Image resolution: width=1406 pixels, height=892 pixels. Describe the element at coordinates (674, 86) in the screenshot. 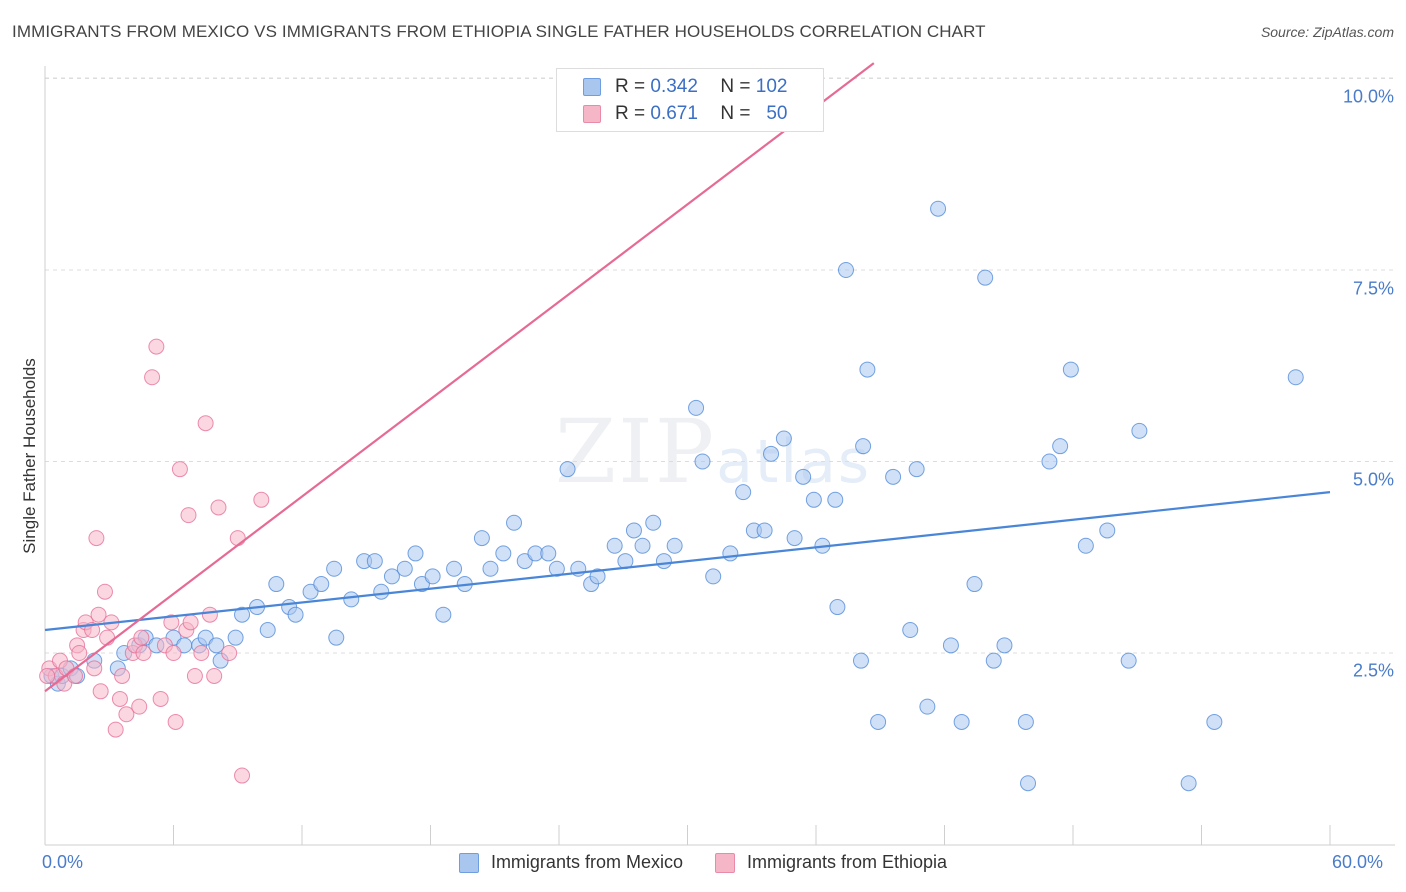

I see `r-value: 0.342` at that location.